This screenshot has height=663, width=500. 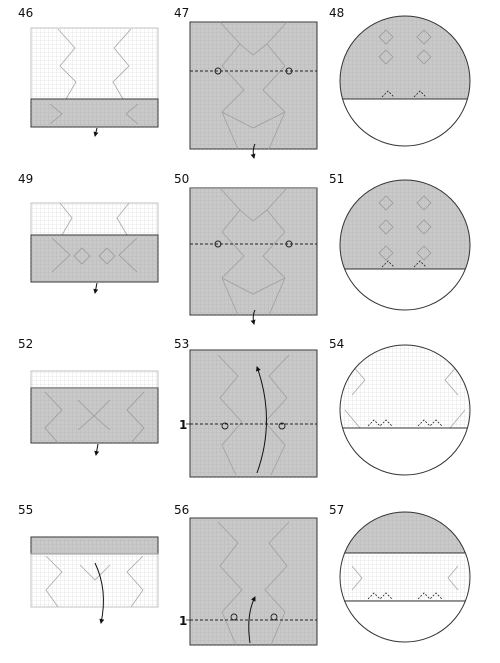 I want to click on step-46-diagram, so click(x=94, y=82).